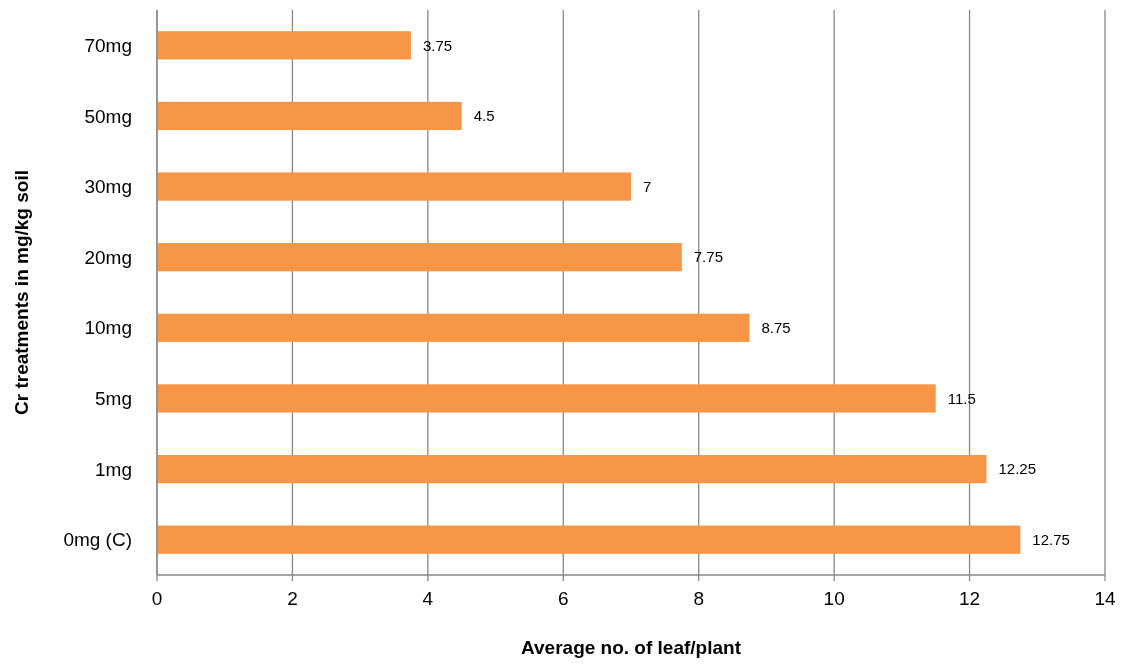 The height and width of the screenshot is (664, 1126). What do you see at coordinates (708, 257) in the screenshot?
I see `data-label: 7.75` at bounding box center [708, 257].